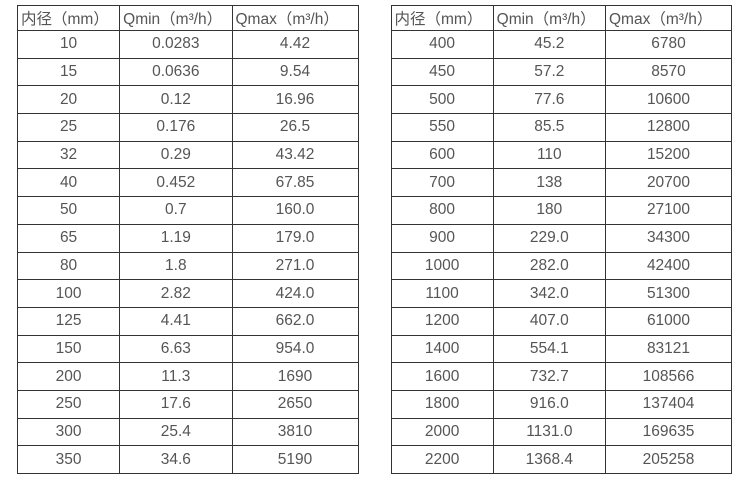  Describe the element at coordinates (176, 155) in the screenshot. I see `table-cell: 0.29` at that location.